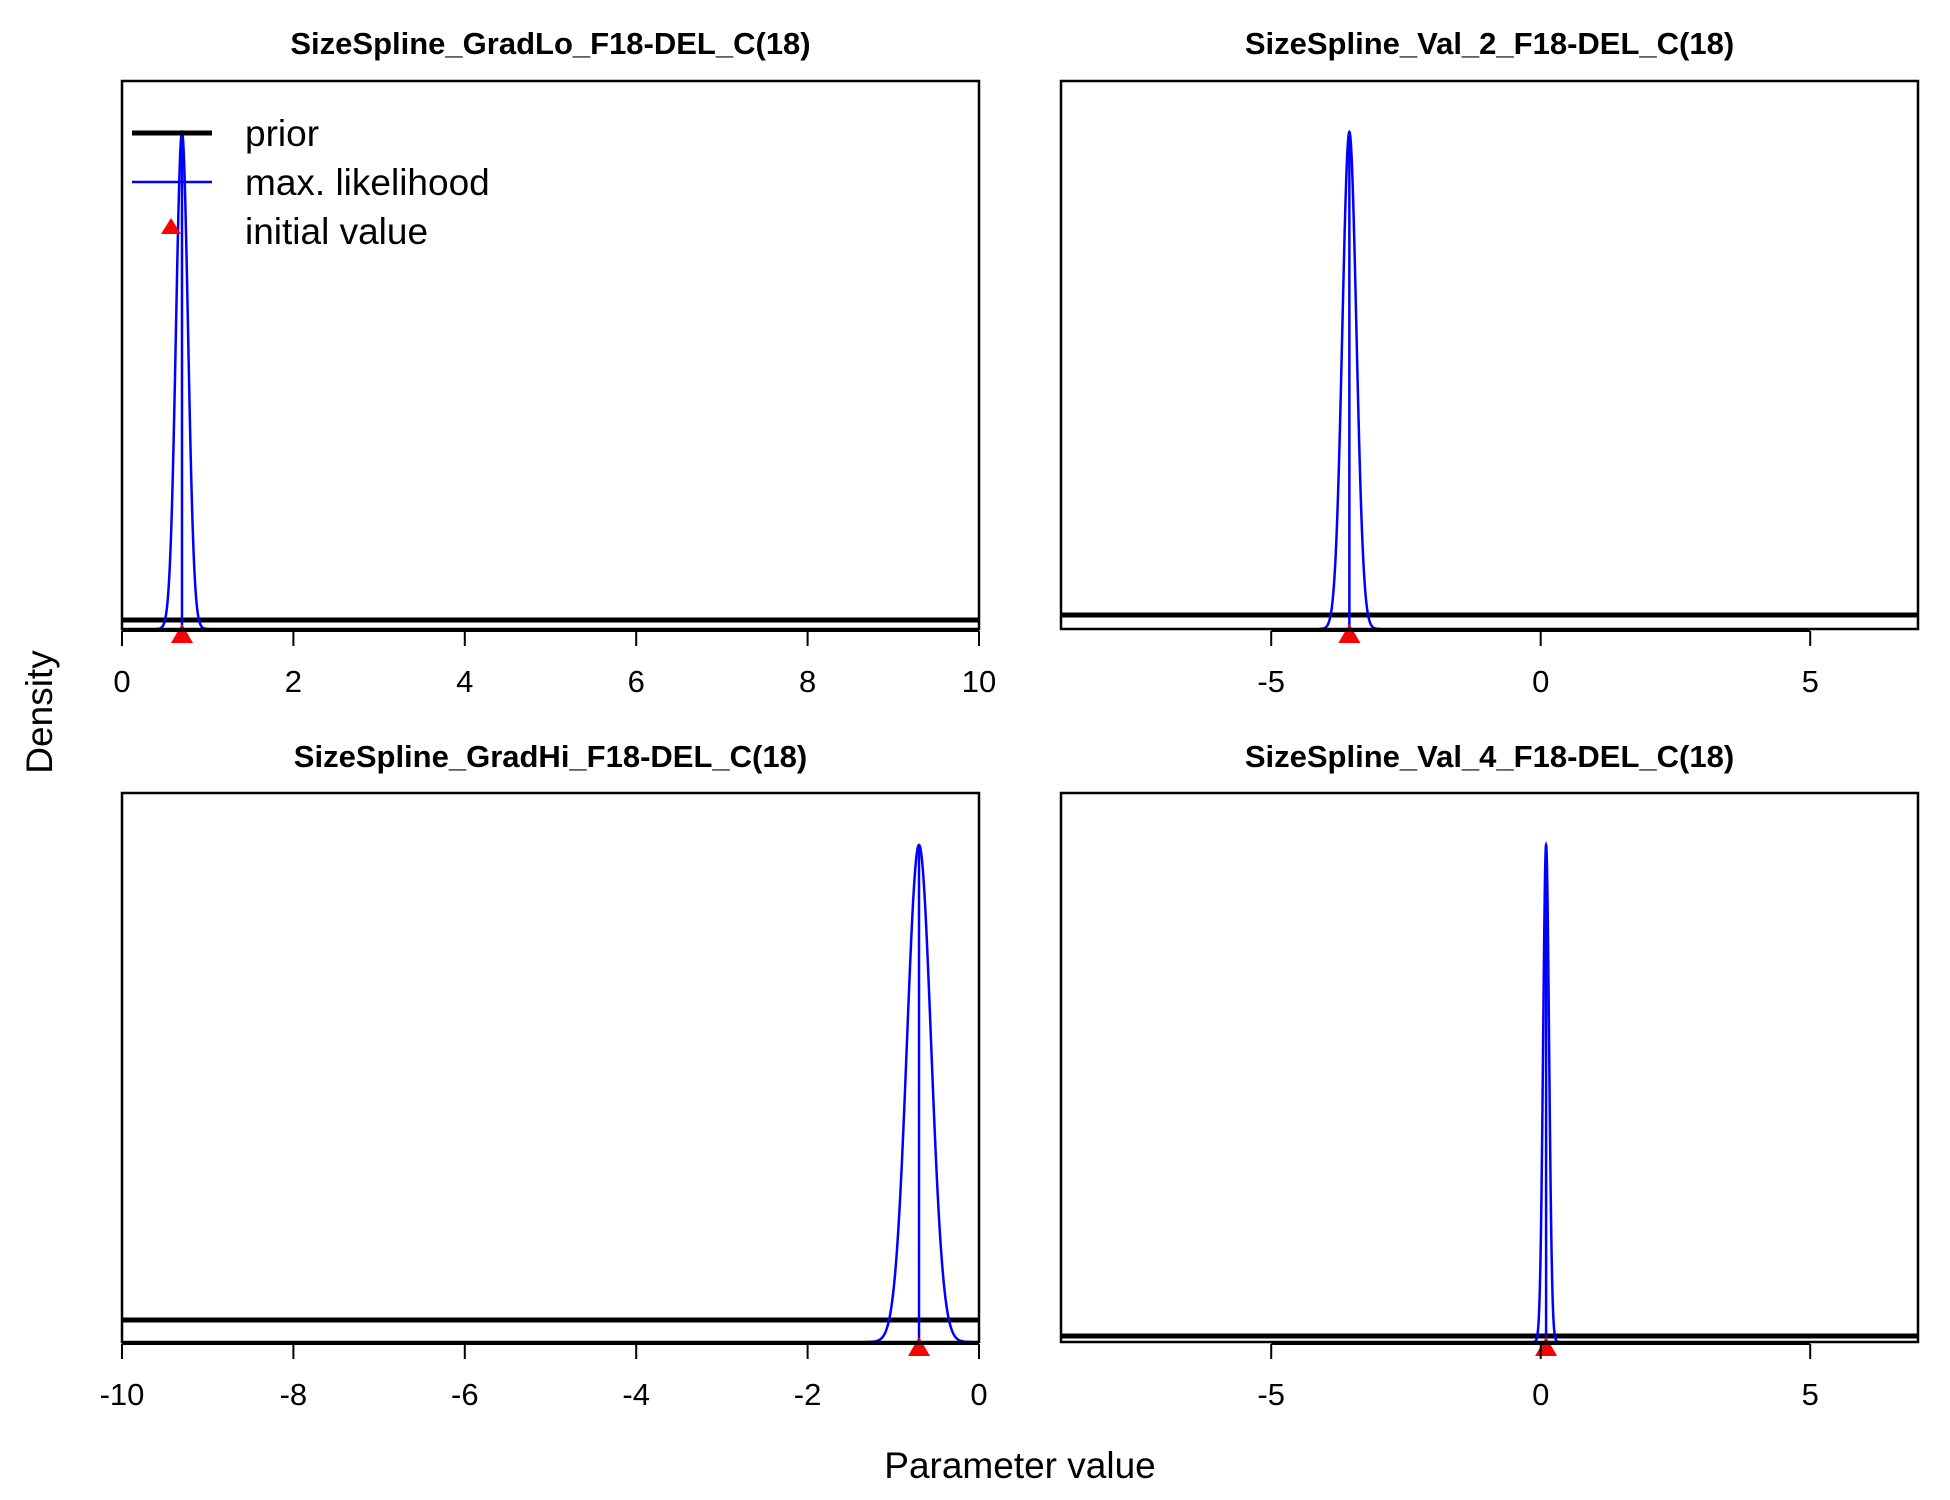  Describe the element at coordinates (225, 133) in the screenshot. I see `legend-entry: prior` at that location.